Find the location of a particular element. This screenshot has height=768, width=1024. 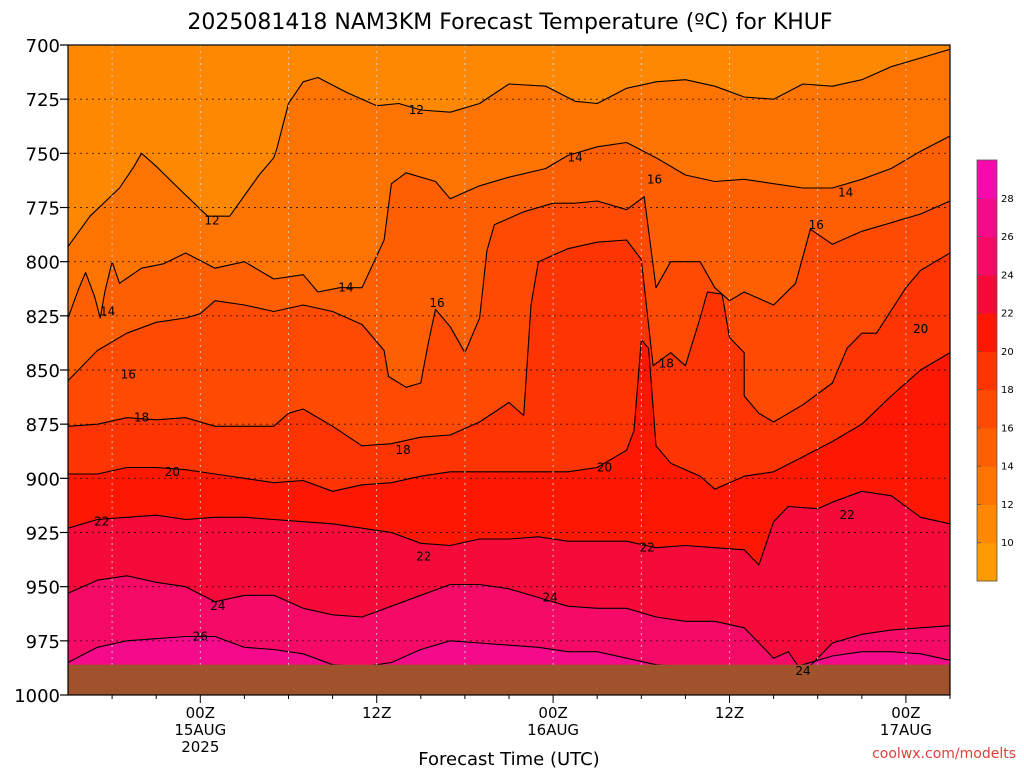

x-axis-label: Forecast Time (UTC) is located at coordinates (508, 758).